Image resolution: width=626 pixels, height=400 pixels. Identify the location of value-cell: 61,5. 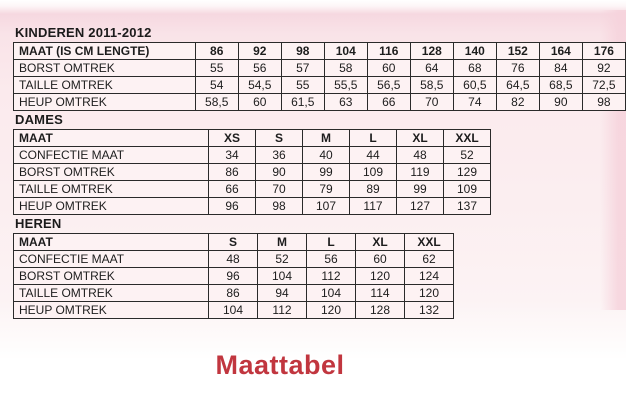
(302, 102).